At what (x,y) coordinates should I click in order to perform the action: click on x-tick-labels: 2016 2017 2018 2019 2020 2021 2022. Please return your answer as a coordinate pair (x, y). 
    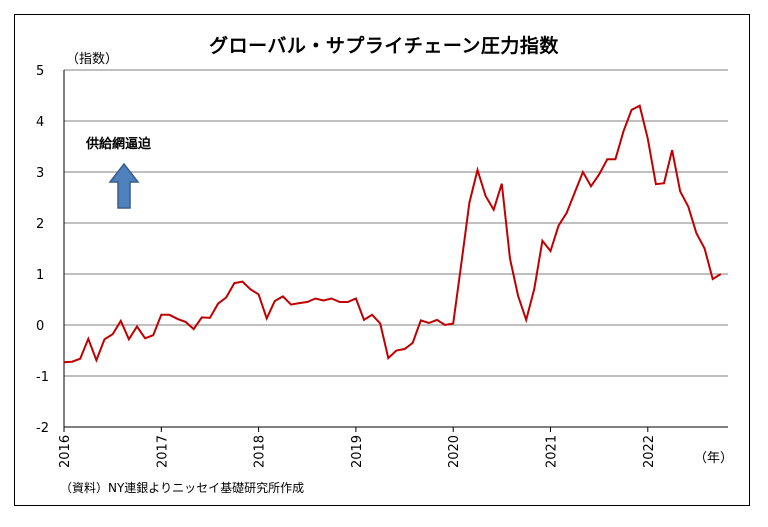
    Looking at the image, I should click on (357, 451).